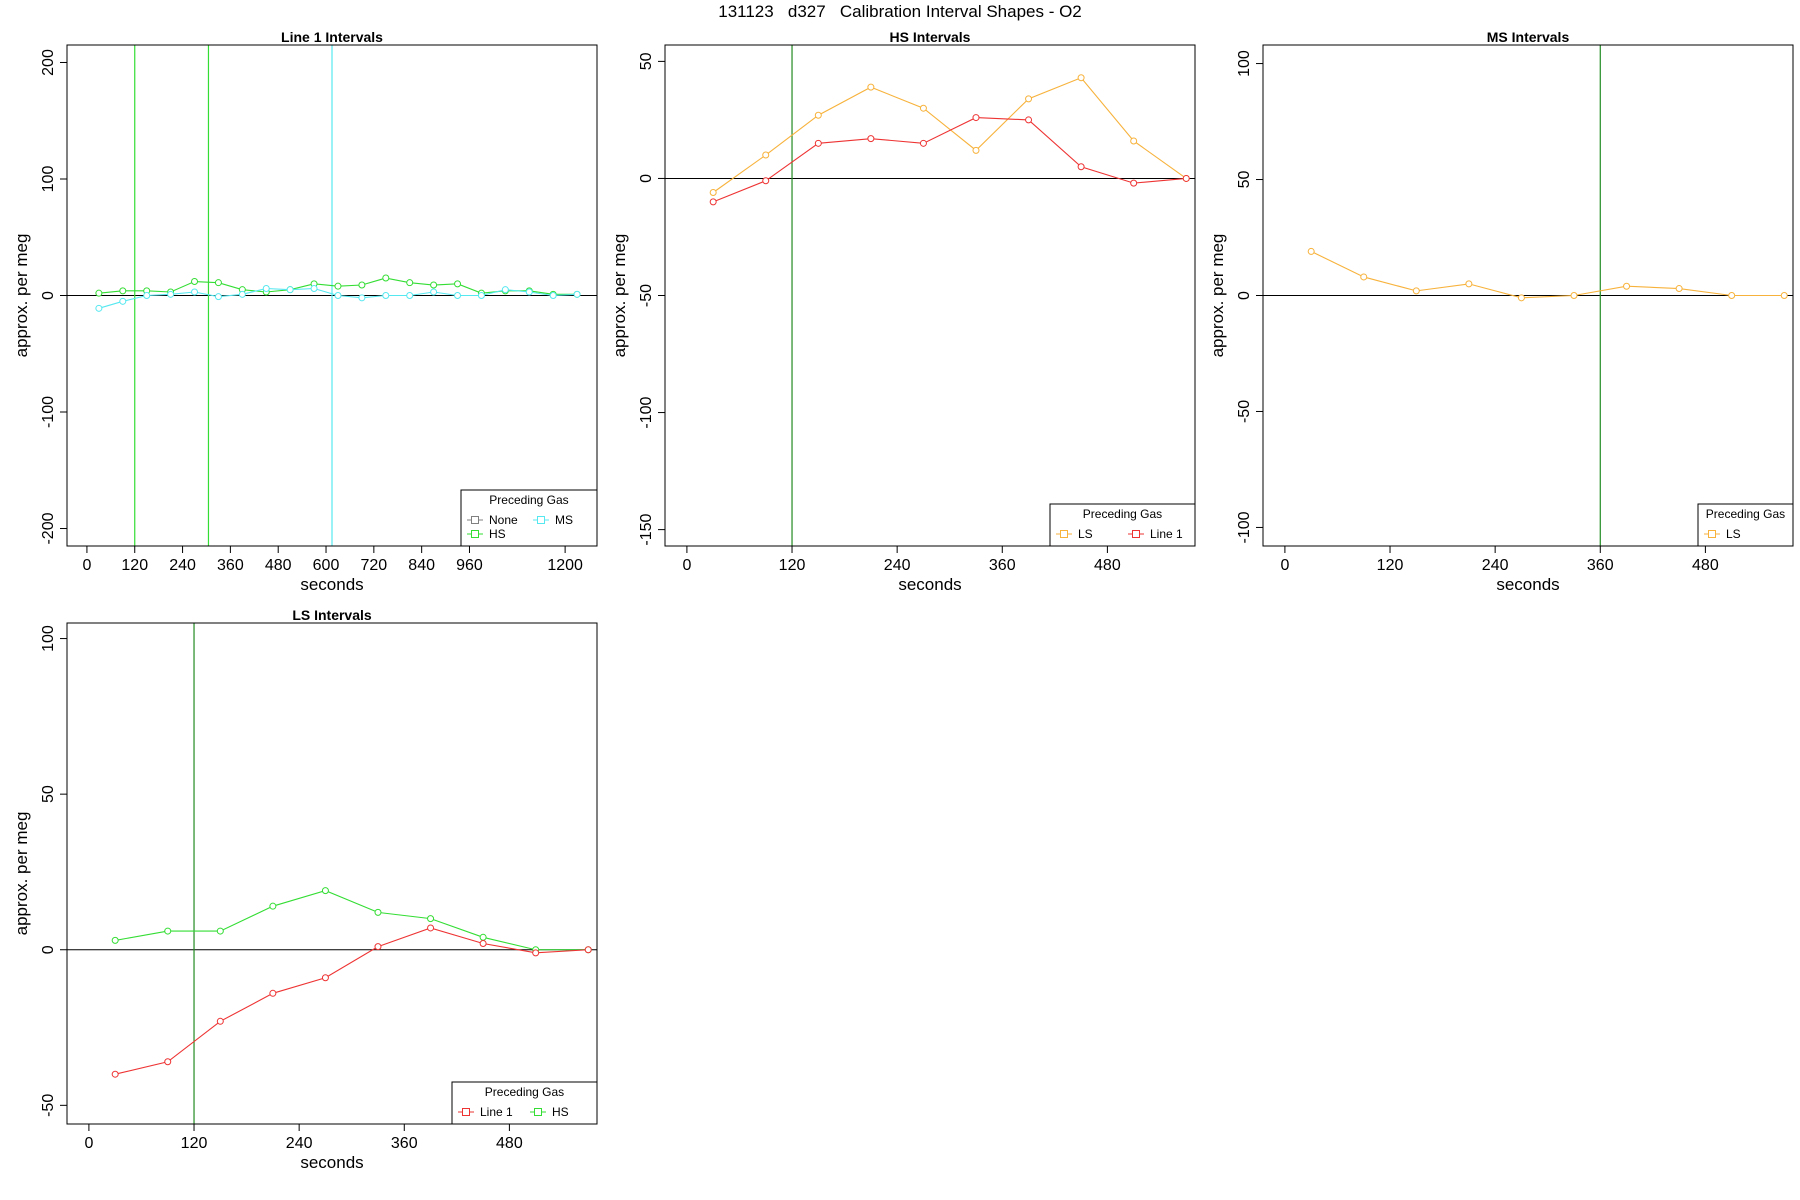 The width and height of the screenshot is (1800, 1200). I want to click on panel-title: HS Intervals, so click(930, 37).